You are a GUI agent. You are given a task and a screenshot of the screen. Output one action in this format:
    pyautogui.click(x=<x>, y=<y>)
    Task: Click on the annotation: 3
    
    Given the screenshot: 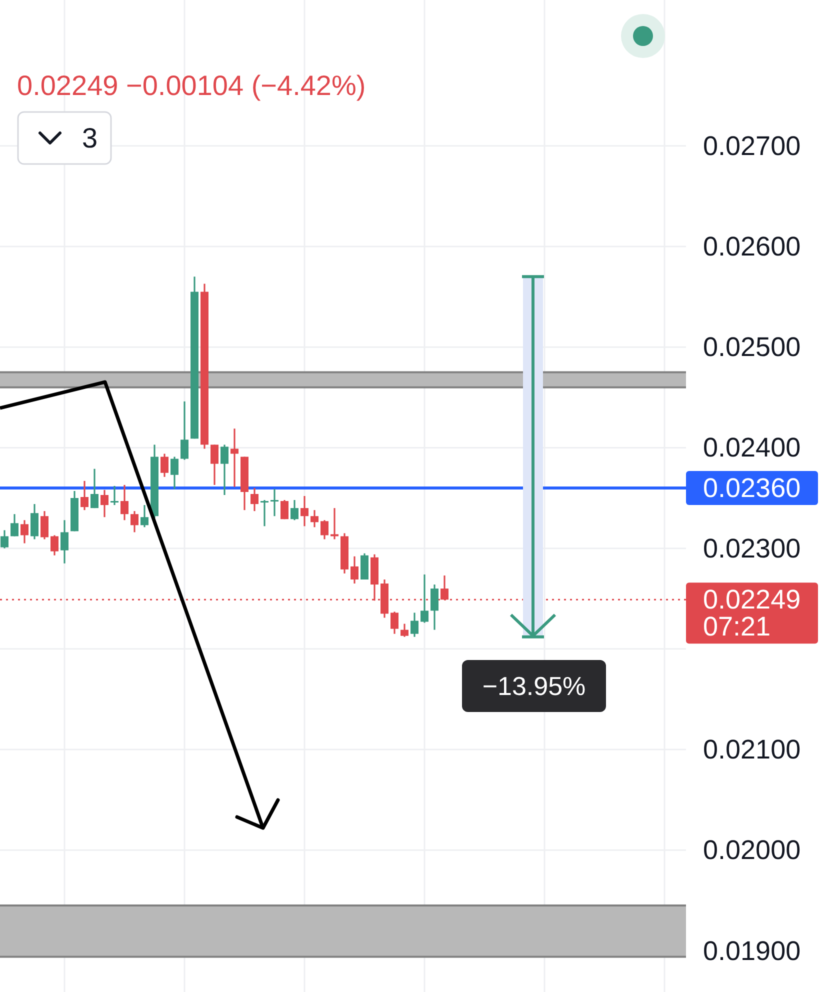 What is the action you would take?
    pyautogui.click(x=90, y=138)
    